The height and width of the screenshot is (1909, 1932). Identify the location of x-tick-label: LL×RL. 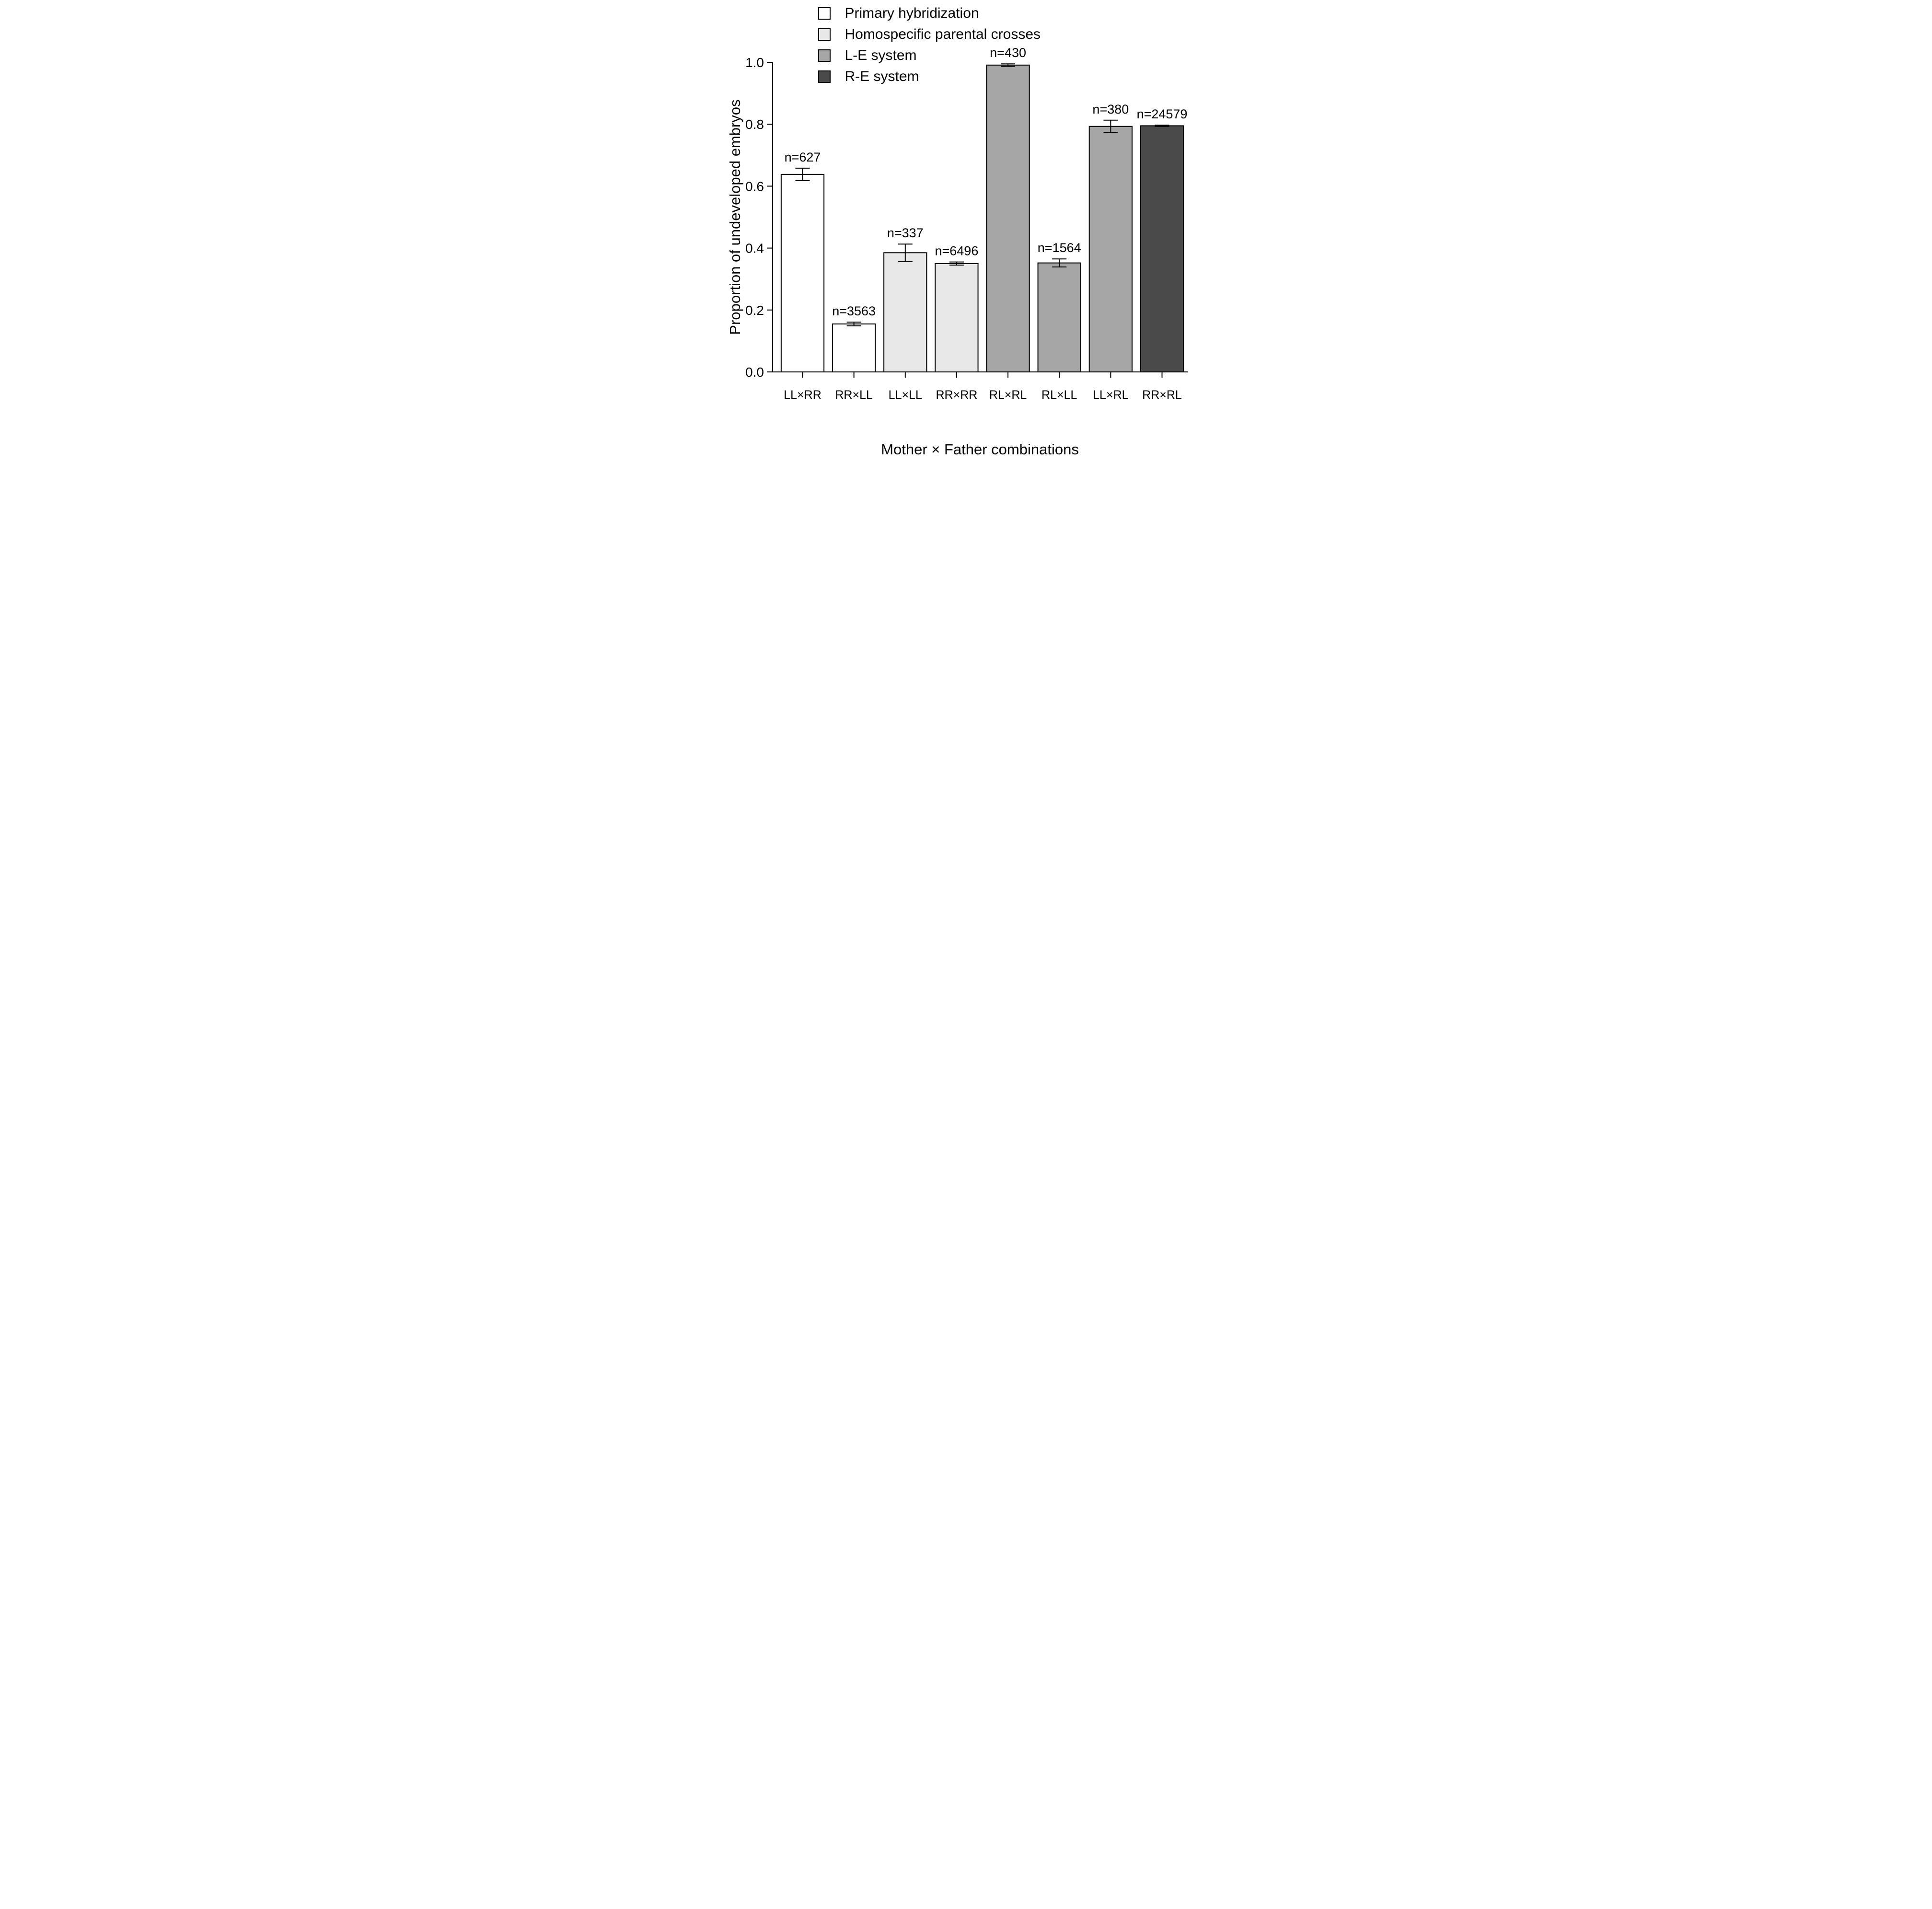
(1110, 395).